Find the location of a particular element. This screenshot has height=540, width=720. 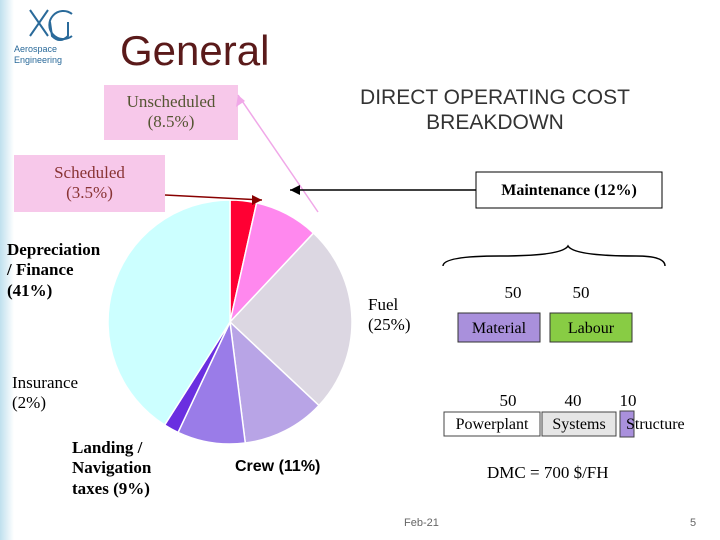

side-strip is located at coordinates (7, 270).